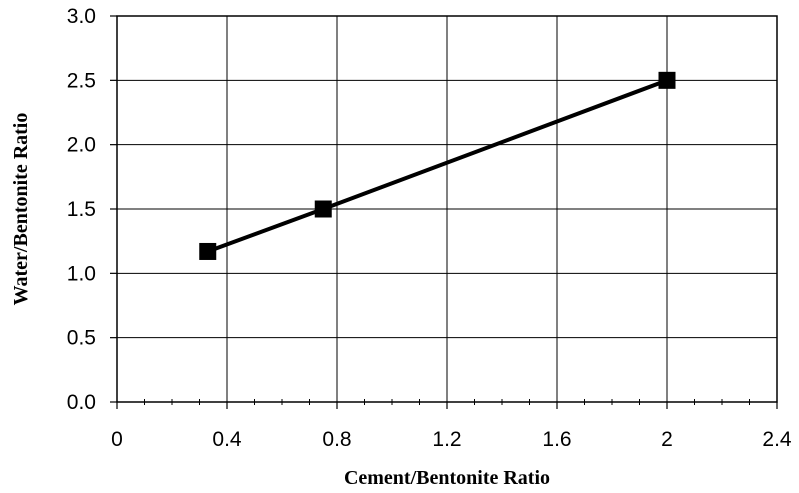 The width and height of the screenshot is (799, 493). Describe the element at coordinates (667, 439) in the screenshot. I see `x-tick-label: 2` at that location.